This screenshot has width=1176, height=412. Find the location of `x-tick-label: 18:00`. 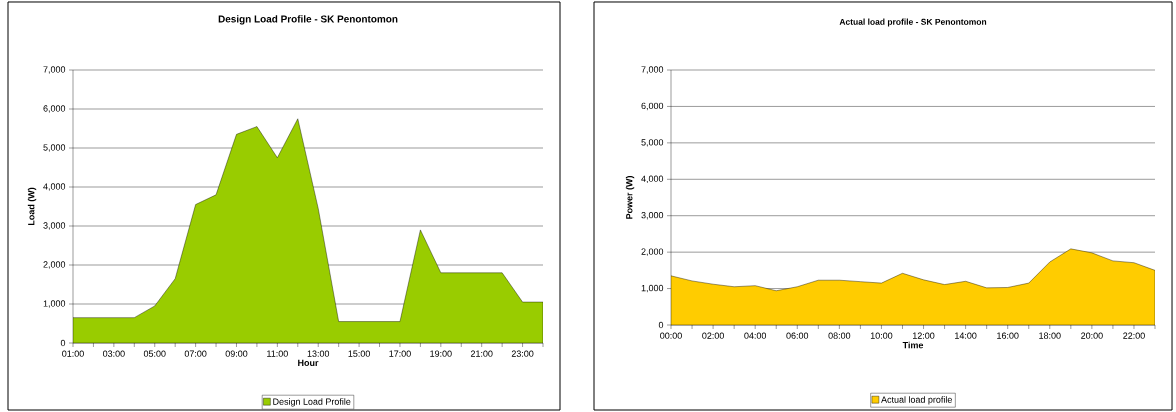

x-tick-label: 18:00 is located at coordinates (1050, 335).